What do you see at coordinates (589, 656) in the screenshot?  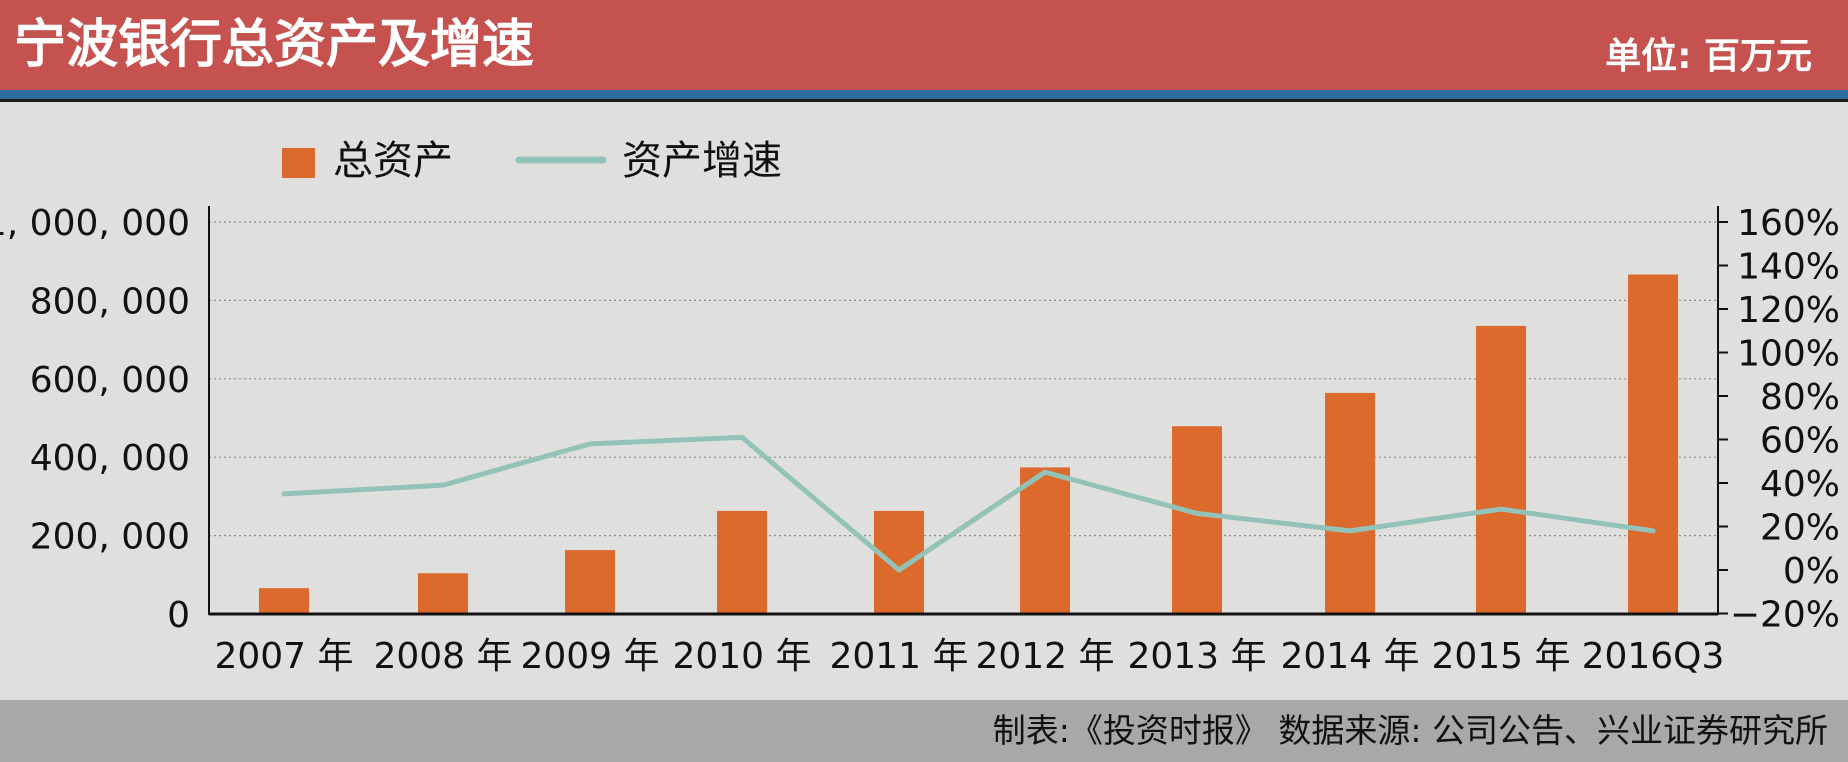 I see `x-tick-label: 2009 年` at bounding box center [589, 656].